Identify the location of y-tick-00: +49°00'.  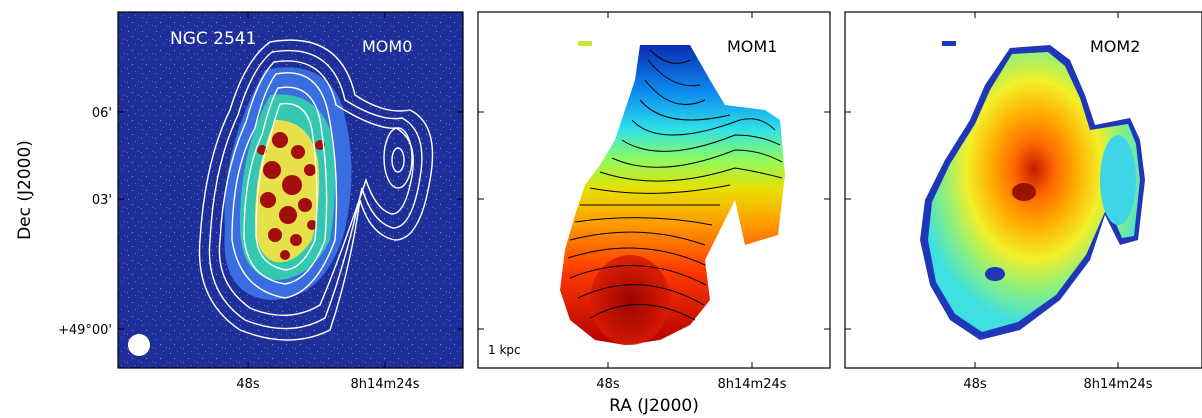
(85, 330).